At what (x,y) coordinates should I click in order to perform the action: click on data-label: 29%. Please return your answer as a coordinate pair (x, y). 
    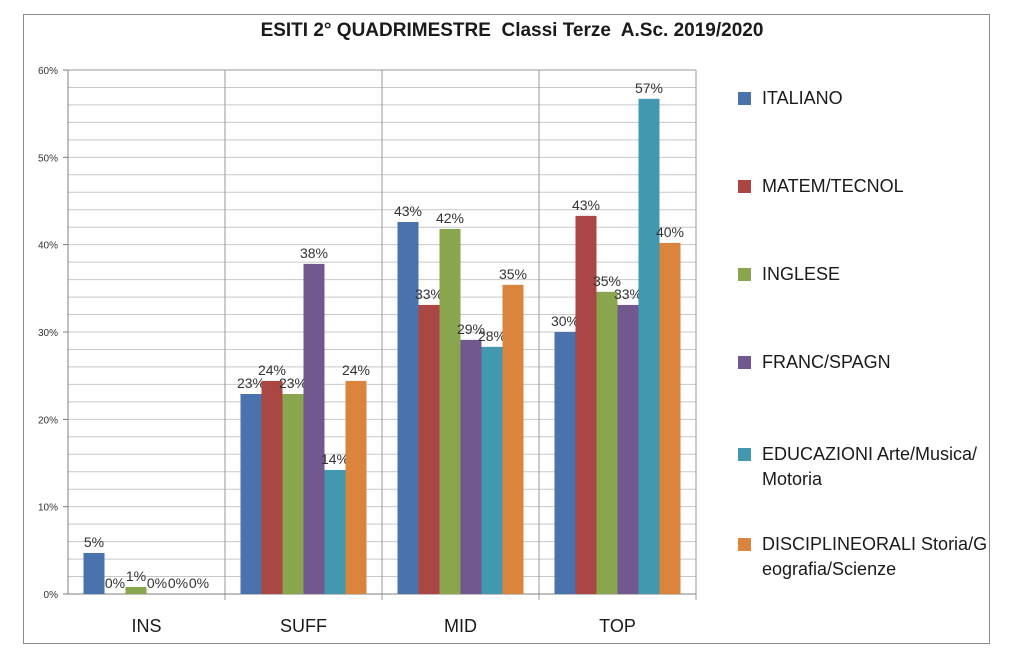
    Looking at the image, I should click on (471, 329).